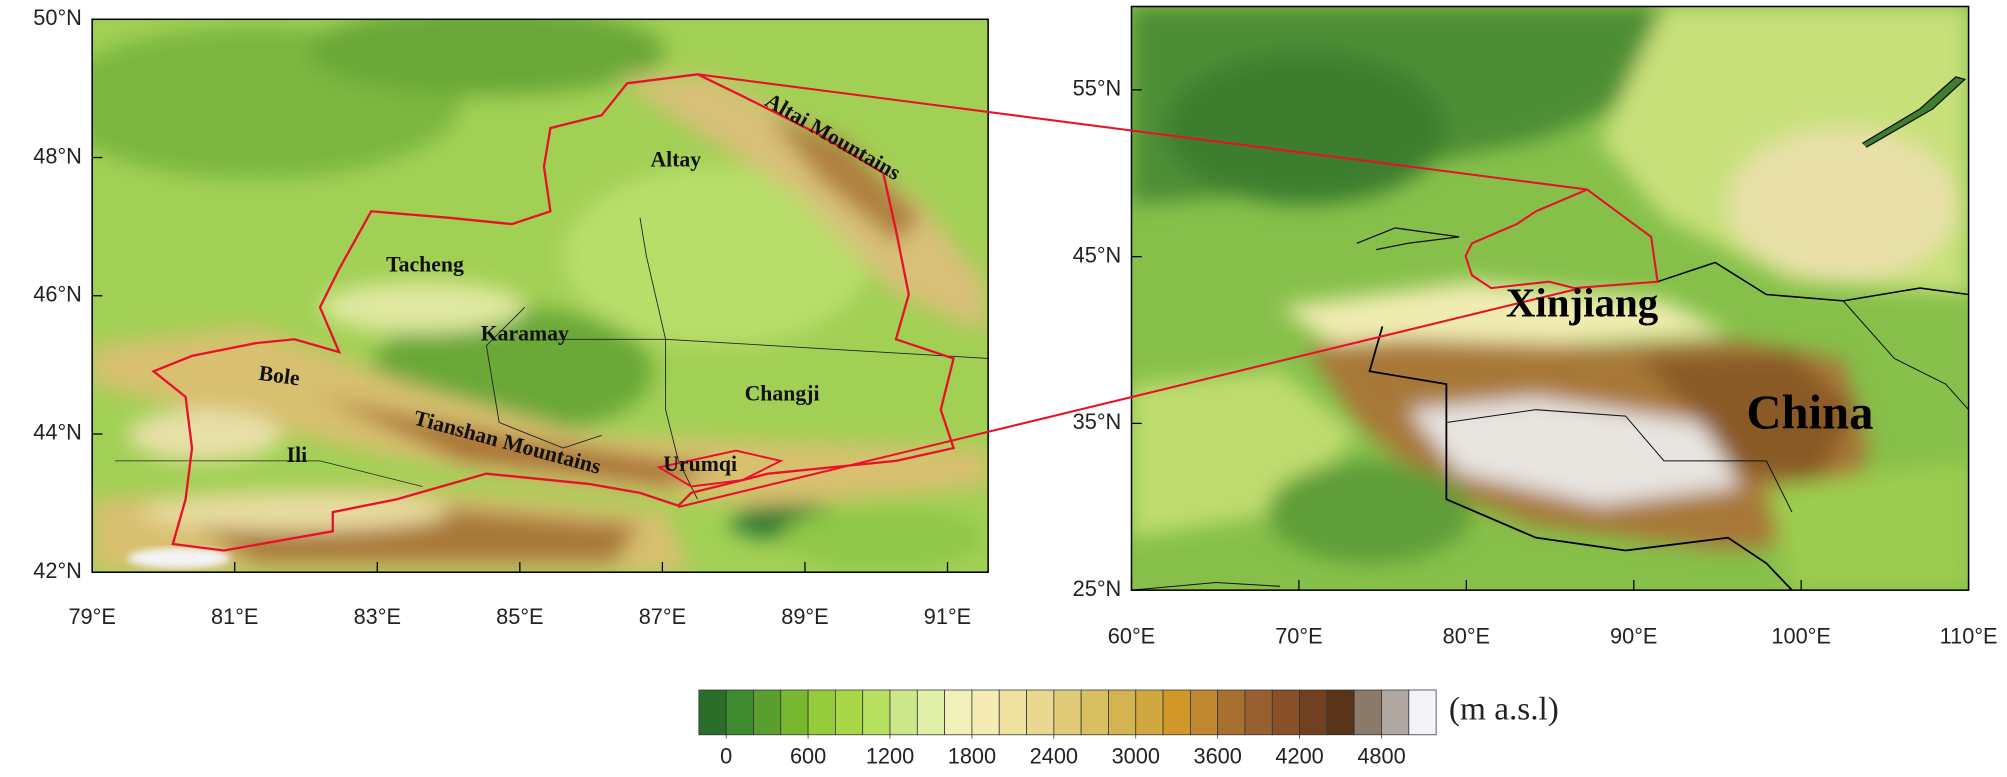 The height and width of the screenshot is (777, 2007). I want to click on colorbar-tick-label: 1200, so click(890, 756).